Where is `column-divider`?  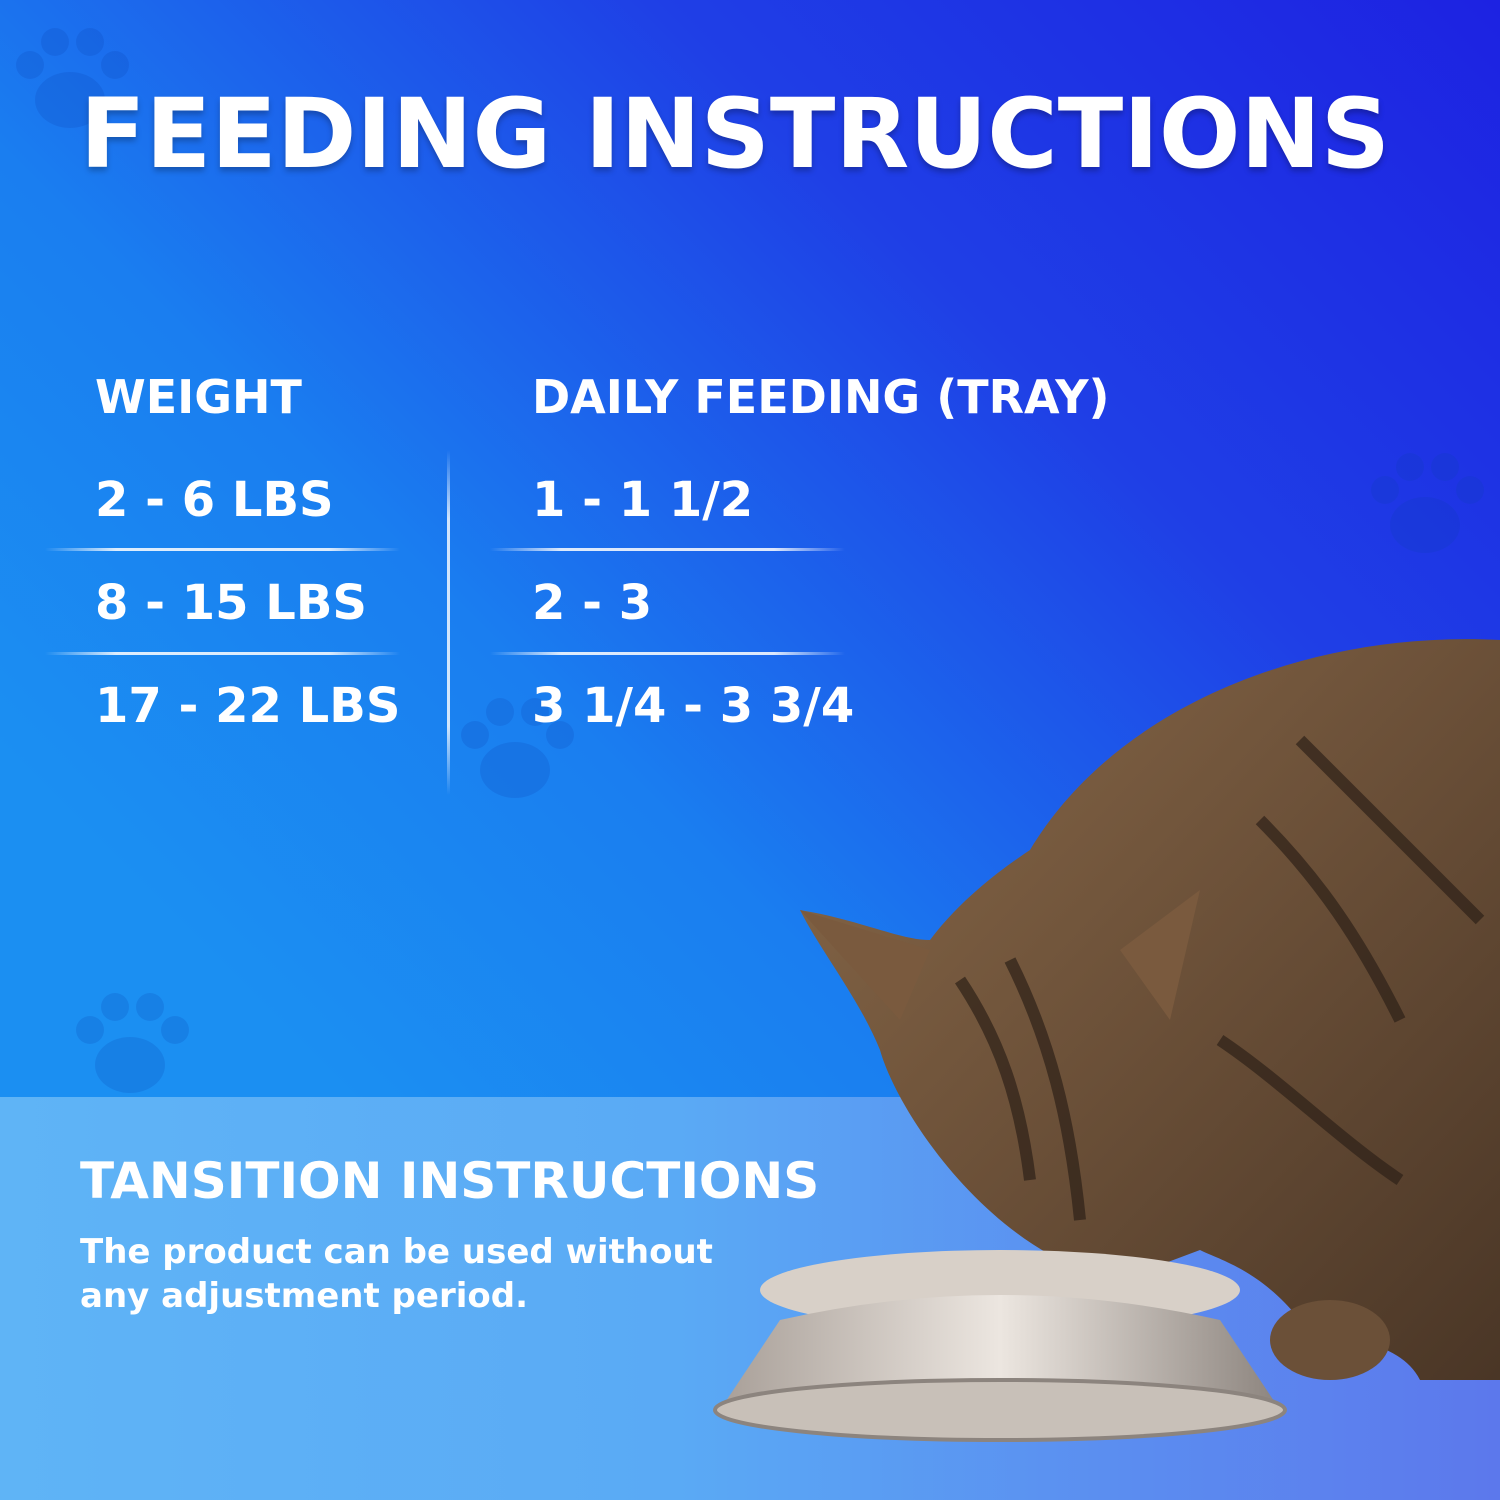 column-divider is located at coordinates (448, 622).